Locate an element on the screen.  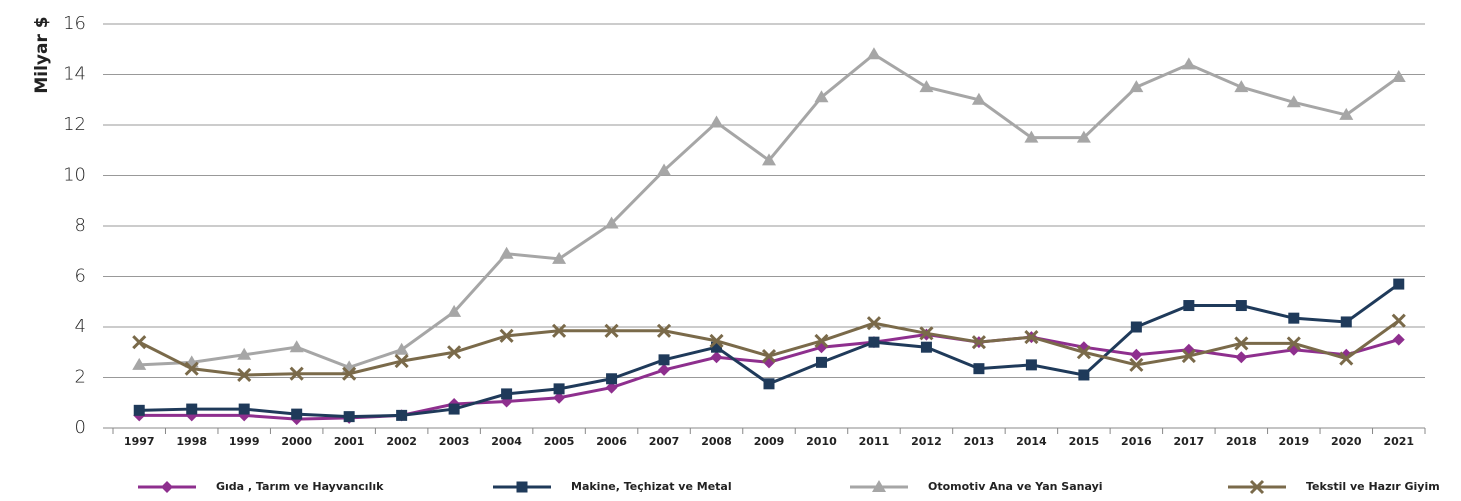
legend-label: Tekstil ve Hazır Giyim is located at coordinates (1373, 486).